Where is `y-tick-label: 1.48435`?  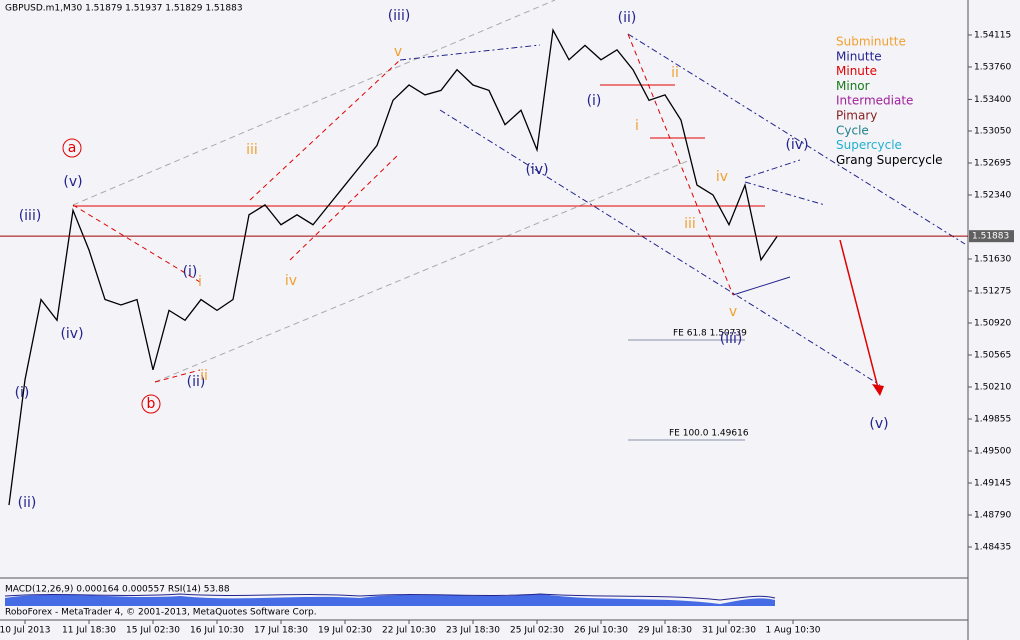
y-tick-label: 1.48435 is located at coordinates (992, 547).